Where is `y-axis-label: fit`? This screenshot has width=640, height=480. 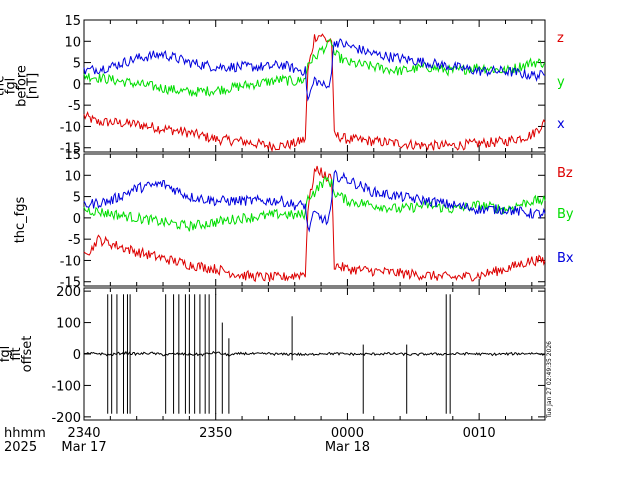 y-axis-label: fit is located at coordinates (16, 353).